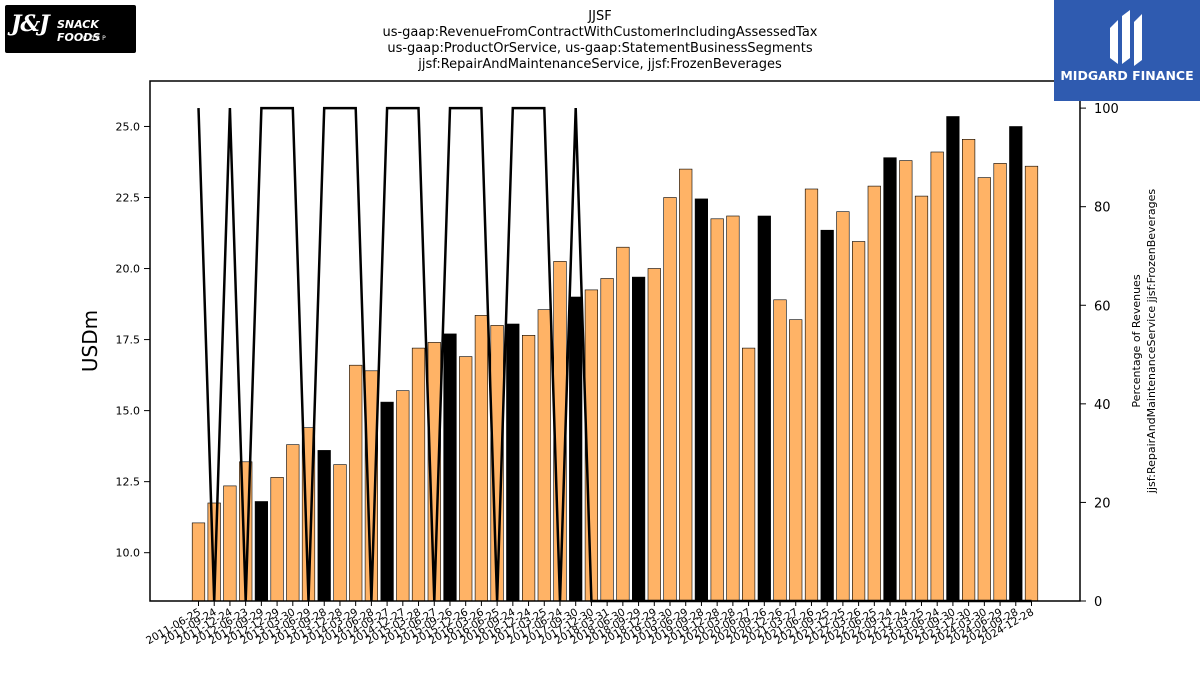  What do you see at coordinates (128, 198) in the screenshot?
I see `y-tick-label: 22.5` at bounding box center [128, 198].